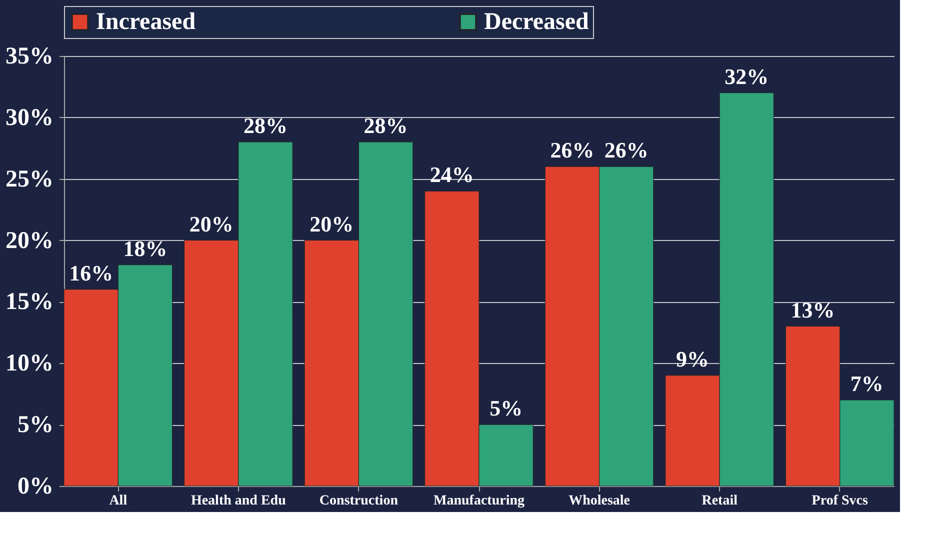  Describe the element at coordinates (30, 363) in the screenshot. I see `y-tick-label: 10%` at that location.